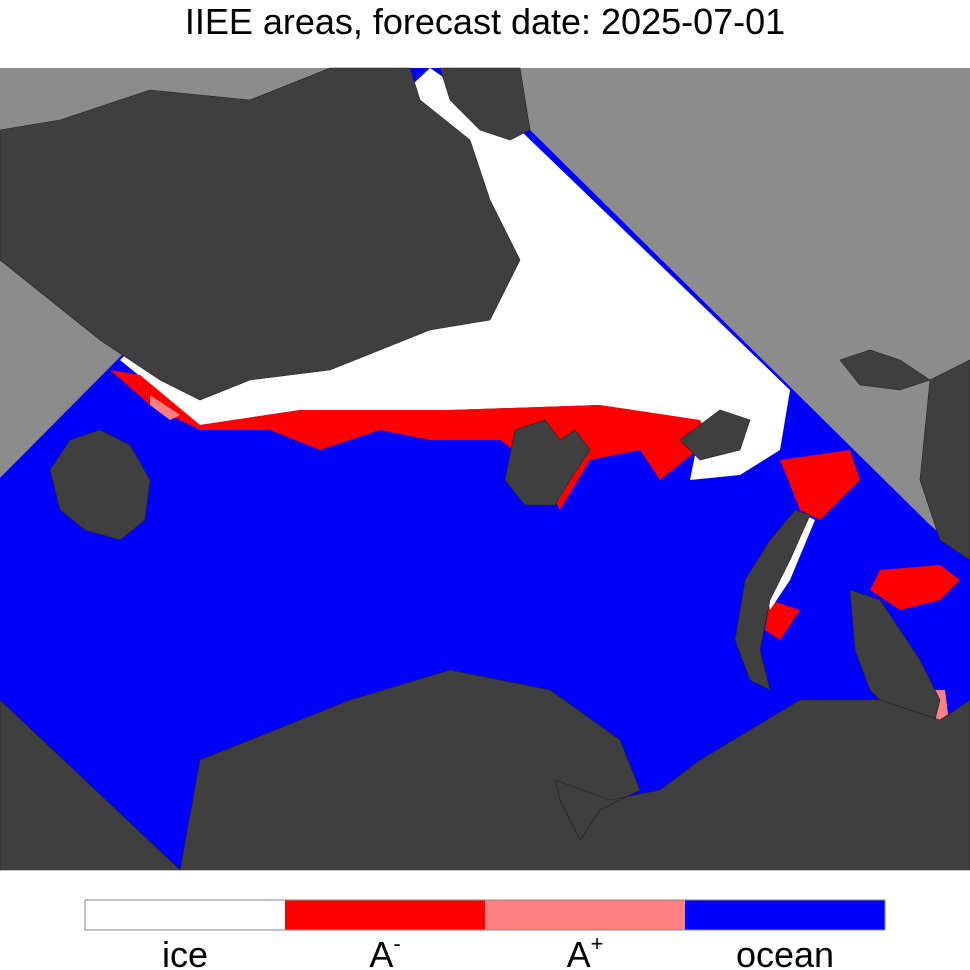 The image size is (970, 970). Describe the element at coordinates (715, 435) in the screenshot. I see `svalbard-east` at that location.